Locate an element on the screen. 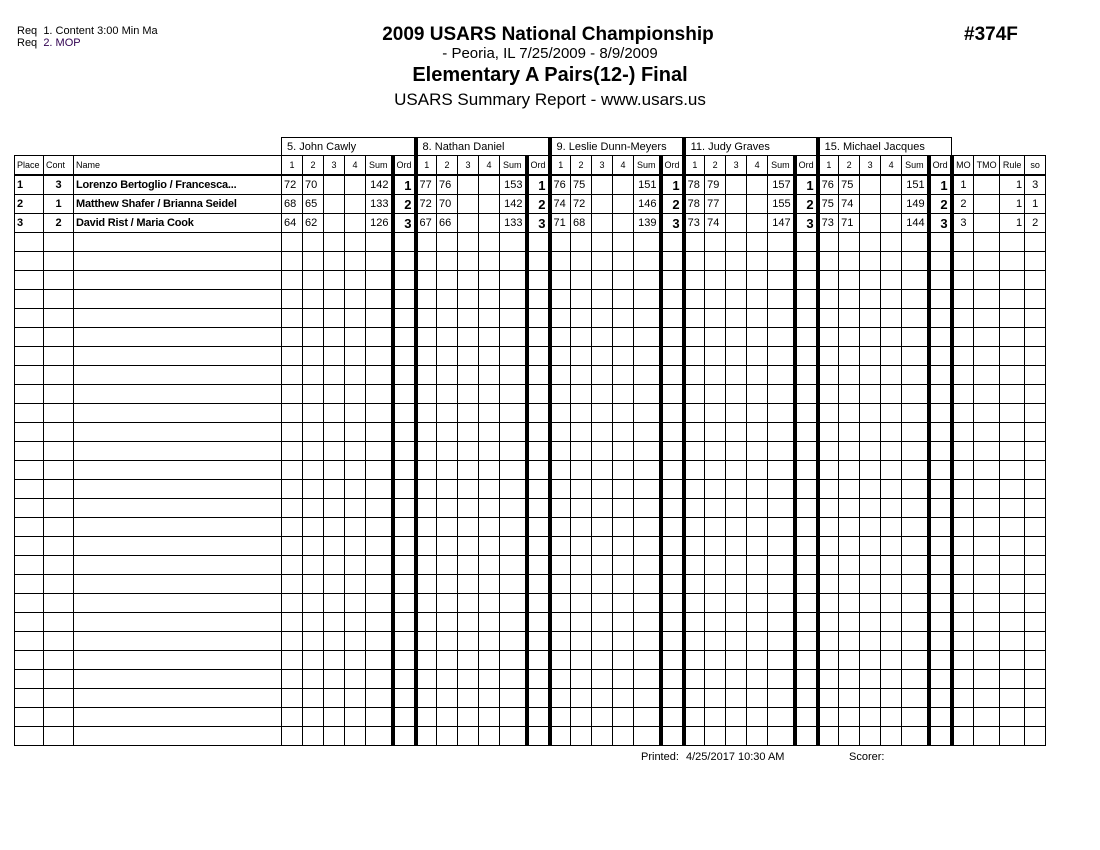  judge-ordinal: 2 is located at coordinates (537, 204).